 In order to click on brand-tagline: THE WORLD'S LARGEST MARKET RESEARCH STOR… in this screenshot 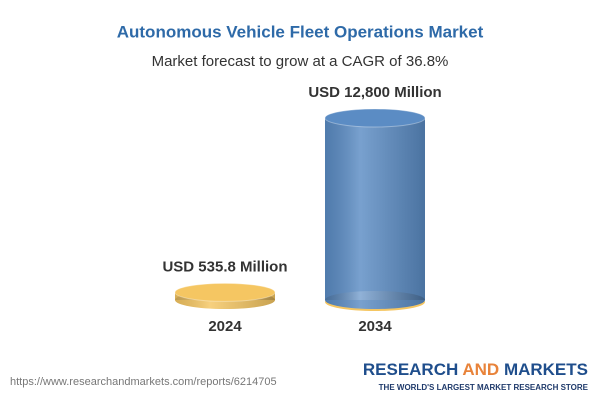, I will do `click(484, 387)`.